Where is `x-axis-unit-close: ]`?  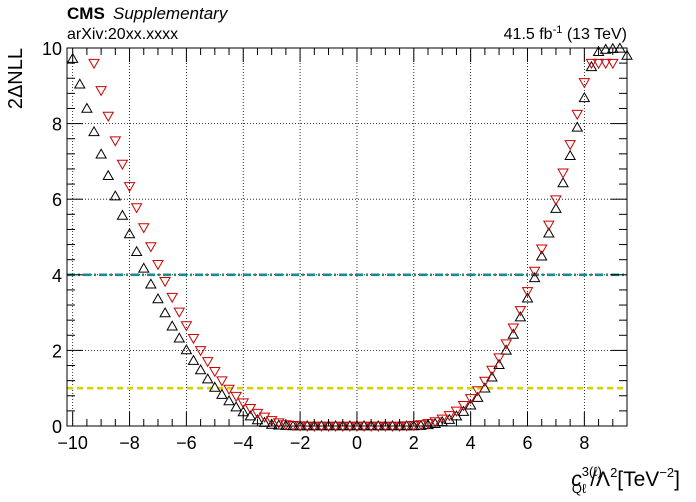 x-axis-unit-close: ] is located at coordinates (677, 479).